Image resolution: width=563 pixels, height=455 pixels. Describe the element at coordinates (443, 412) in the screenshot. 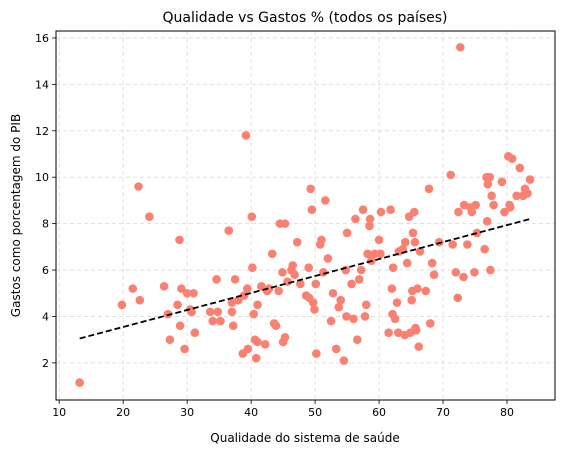

I see `x-tick-label: 70` at that location.